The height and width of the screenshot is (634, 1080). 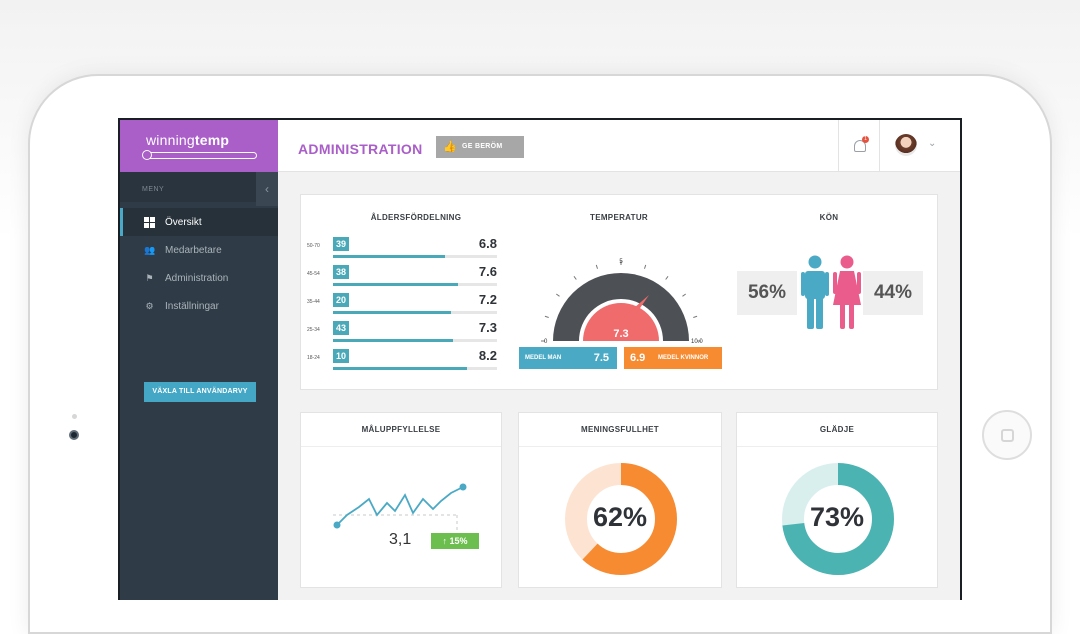 What do you see at coordinates (906, 145) in the screenshot?
I see `avatar` at bounding box center [906, 145].